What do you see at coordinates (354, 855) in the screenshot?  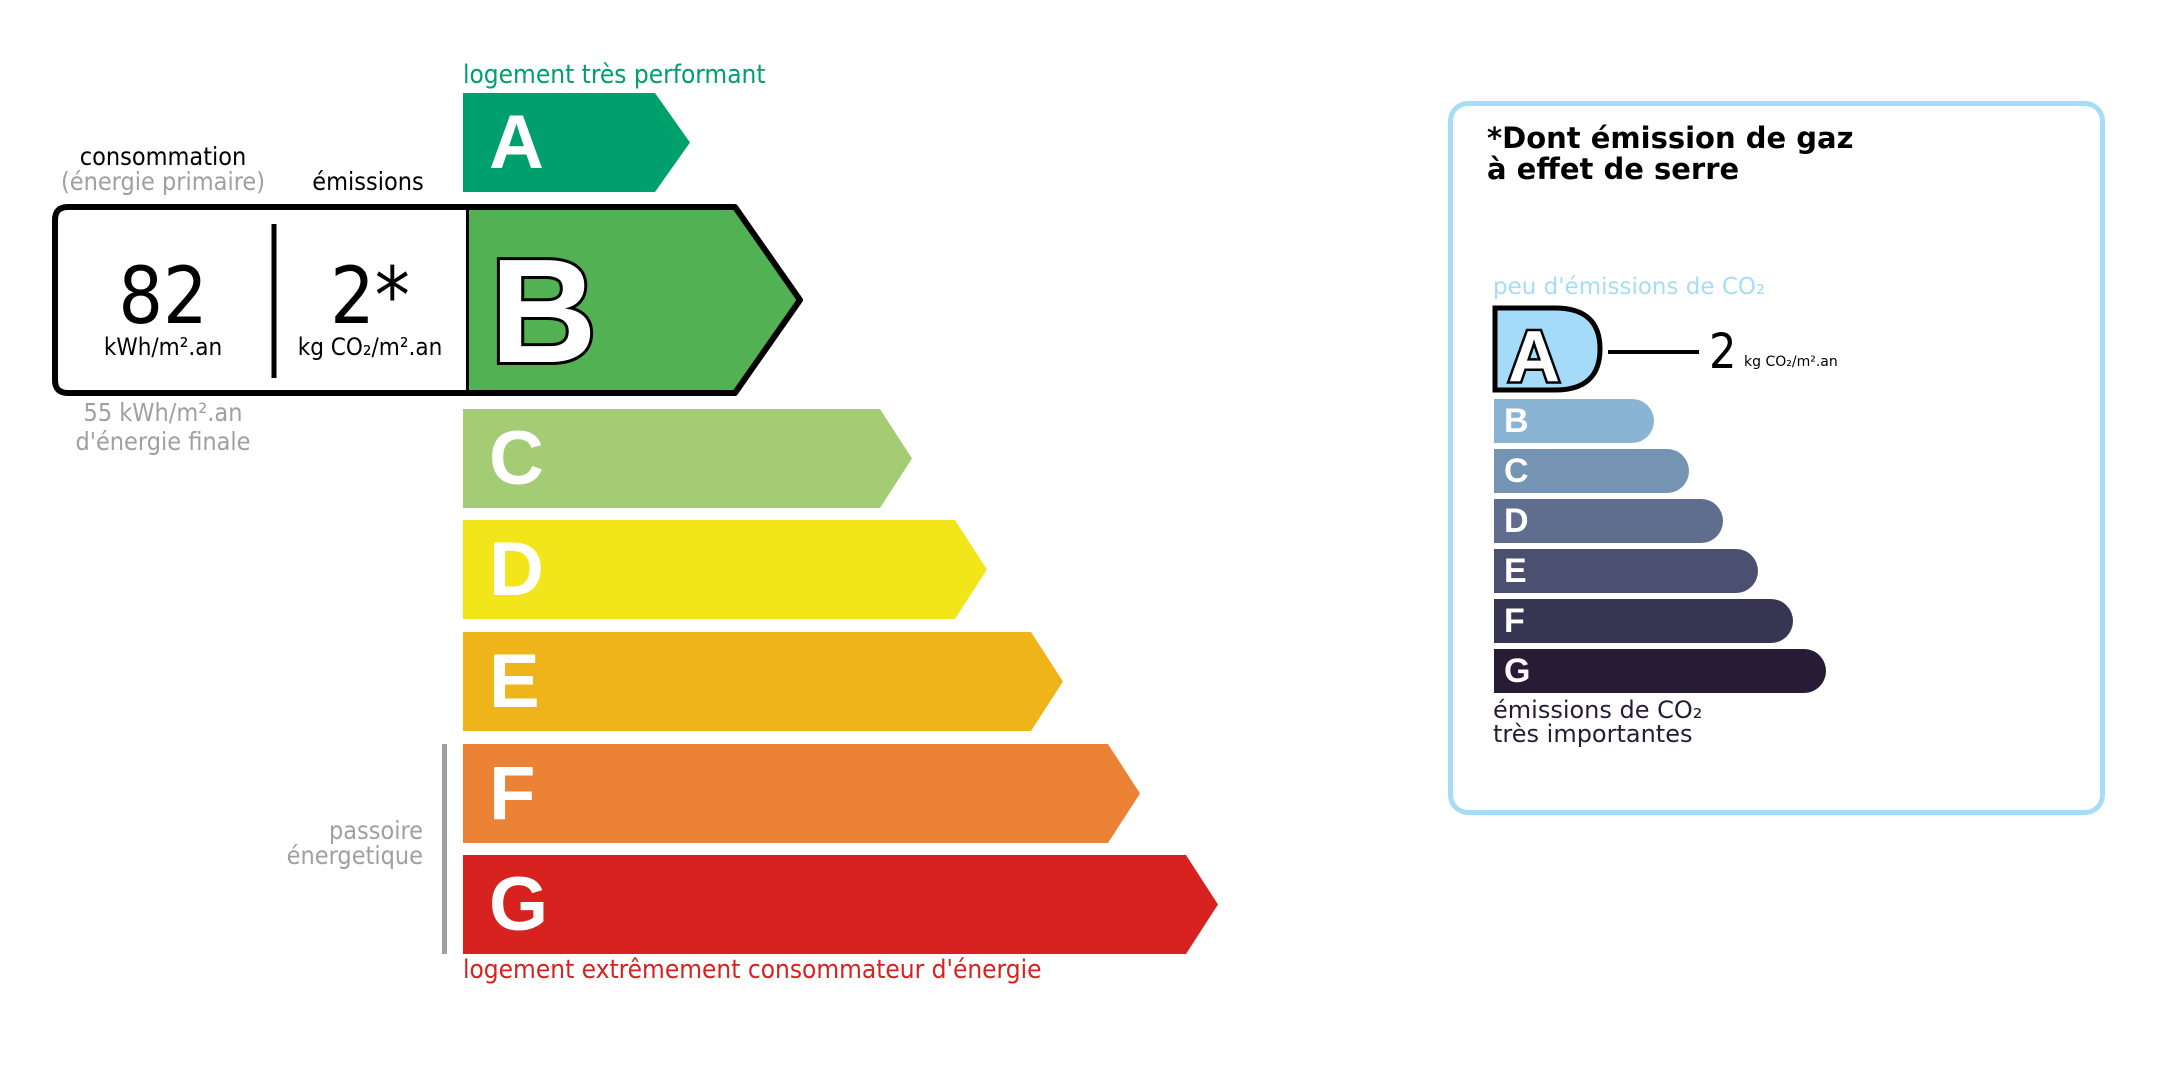 I see `passoire-label-2: énergetique` at bounding box center [354, 855].